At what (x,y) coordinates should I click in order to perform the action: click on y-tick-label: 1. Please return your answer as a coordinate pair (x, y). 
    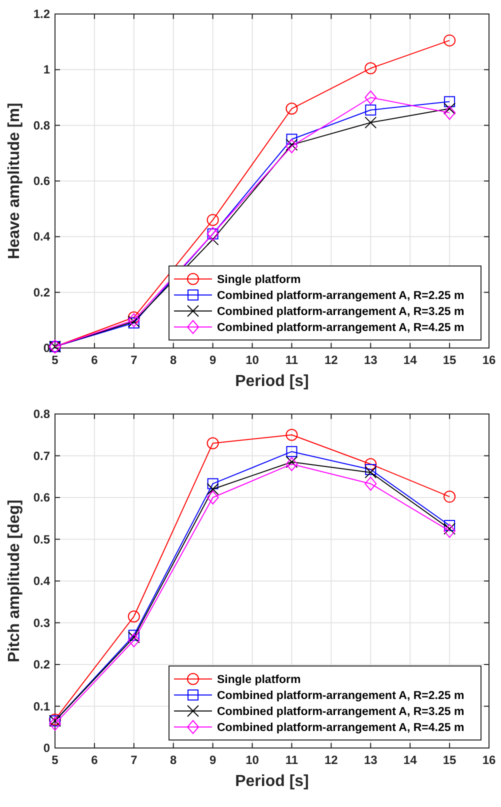
    Looking at the image, I should click on (46, 69).